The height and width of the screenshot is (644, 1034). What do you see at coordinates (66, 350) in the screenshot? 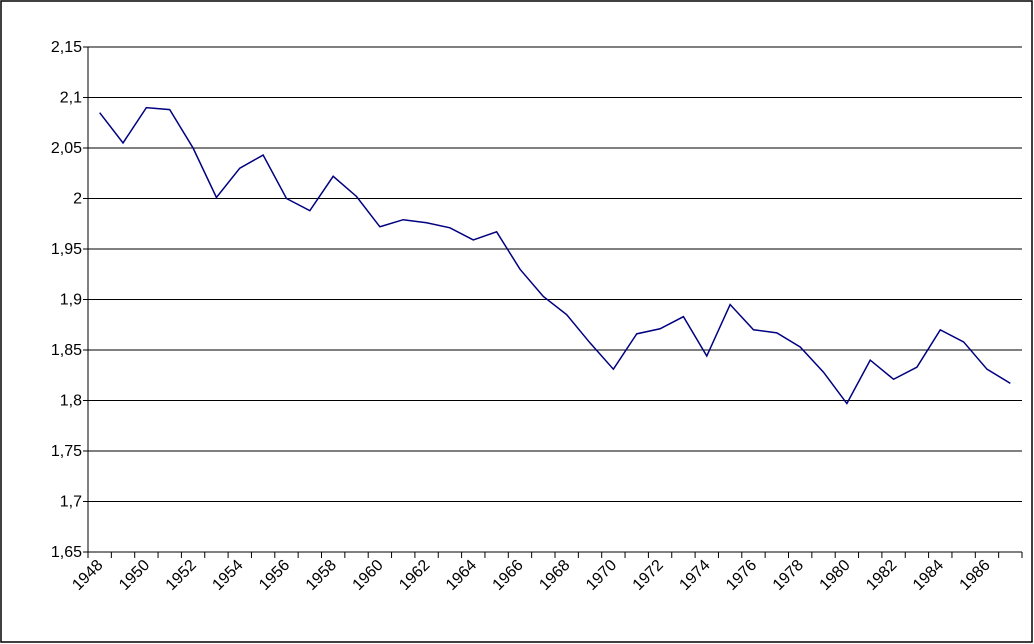
I see `y-tick-label: 1,85` at bounding box center [66, 350].